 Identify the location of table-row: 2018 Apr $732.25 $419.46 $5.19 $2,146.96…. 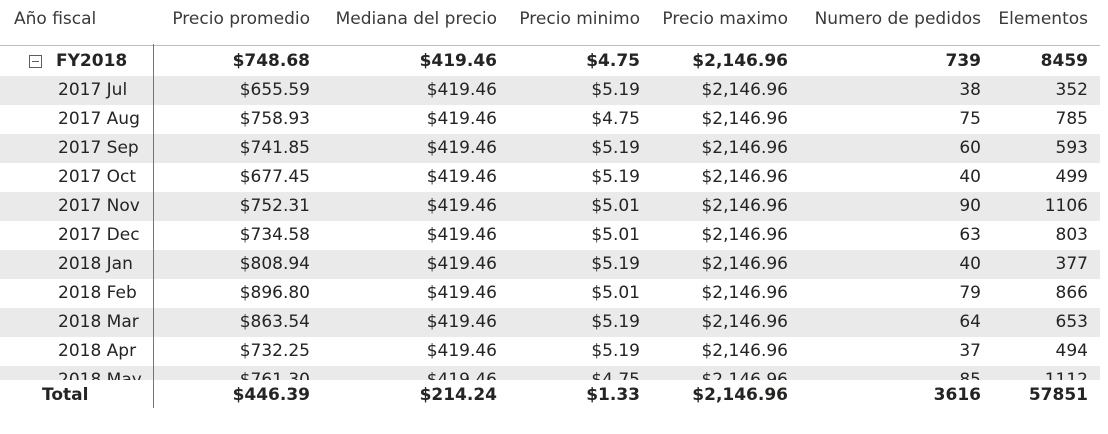
(550, 351).